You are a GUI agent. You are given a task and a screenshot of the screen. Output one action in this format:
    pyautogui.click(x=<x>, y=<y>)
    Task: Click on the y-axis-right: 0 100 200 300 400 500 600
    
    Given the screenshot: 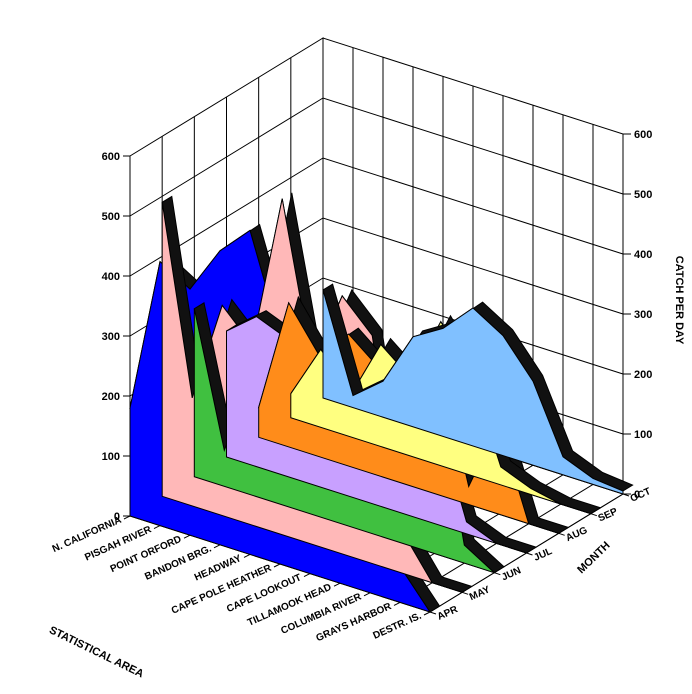 What is the action you would take?
    pyautogui.click(x=637, y=315)
    